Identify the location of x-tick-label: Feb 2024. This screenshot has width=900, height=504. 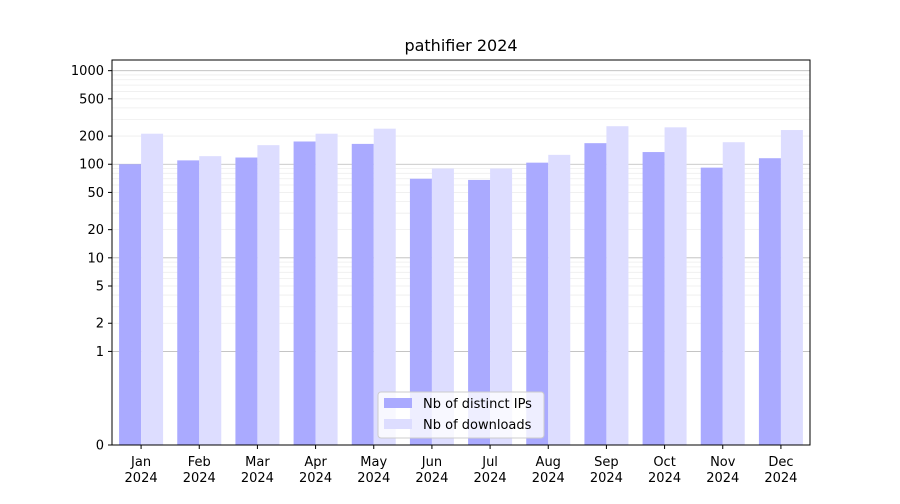
(199, 470).